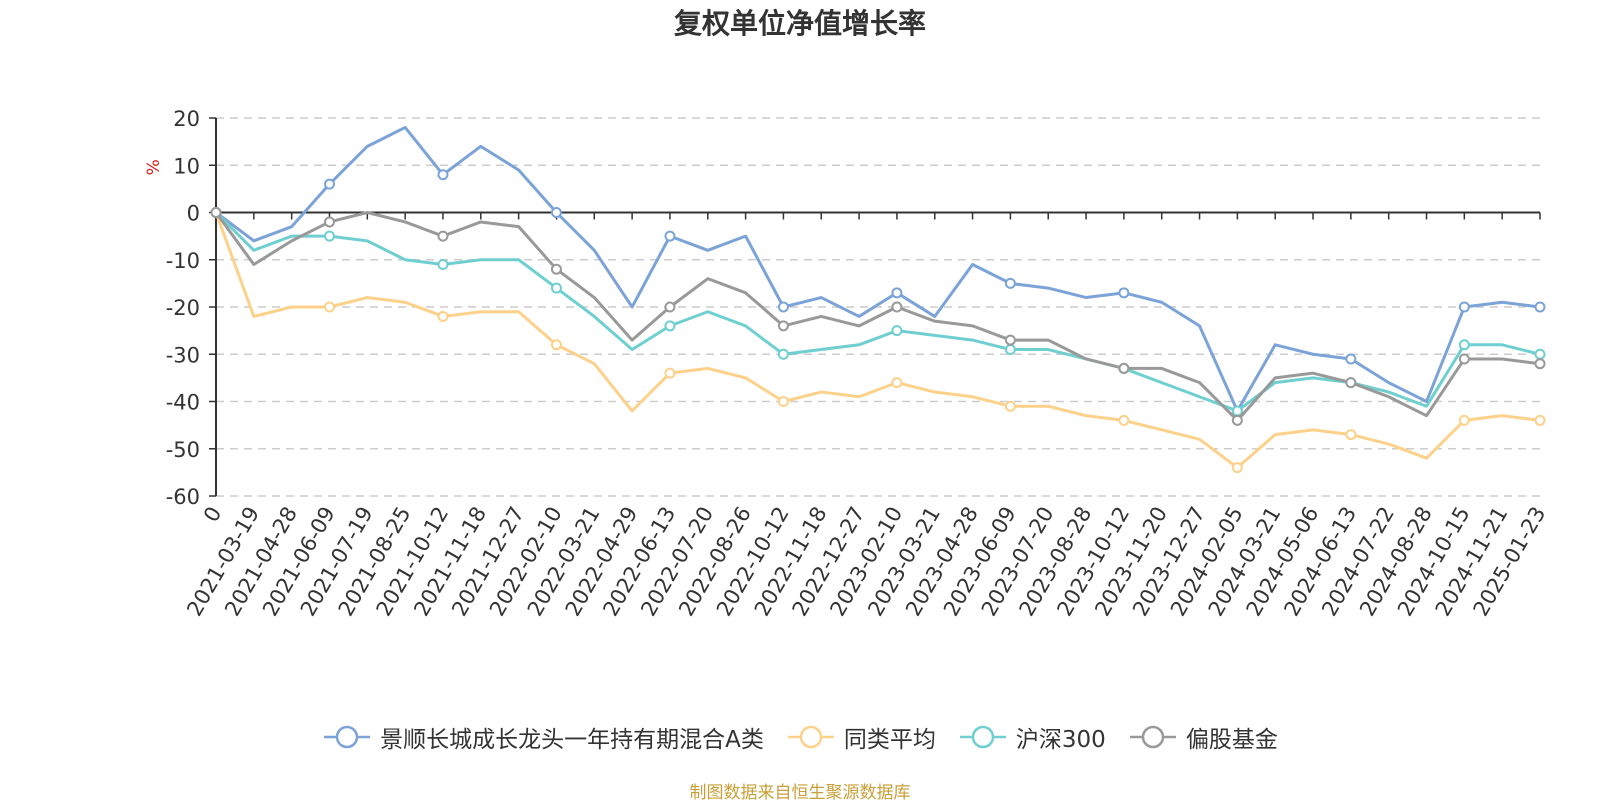 This screenshot has height=803, width=1600. What do you see at coordinates (800, 793) in the screenshot?
I see `source-note: 制图数据来自恒生聚源数据库` at bounding box center [800, 793].